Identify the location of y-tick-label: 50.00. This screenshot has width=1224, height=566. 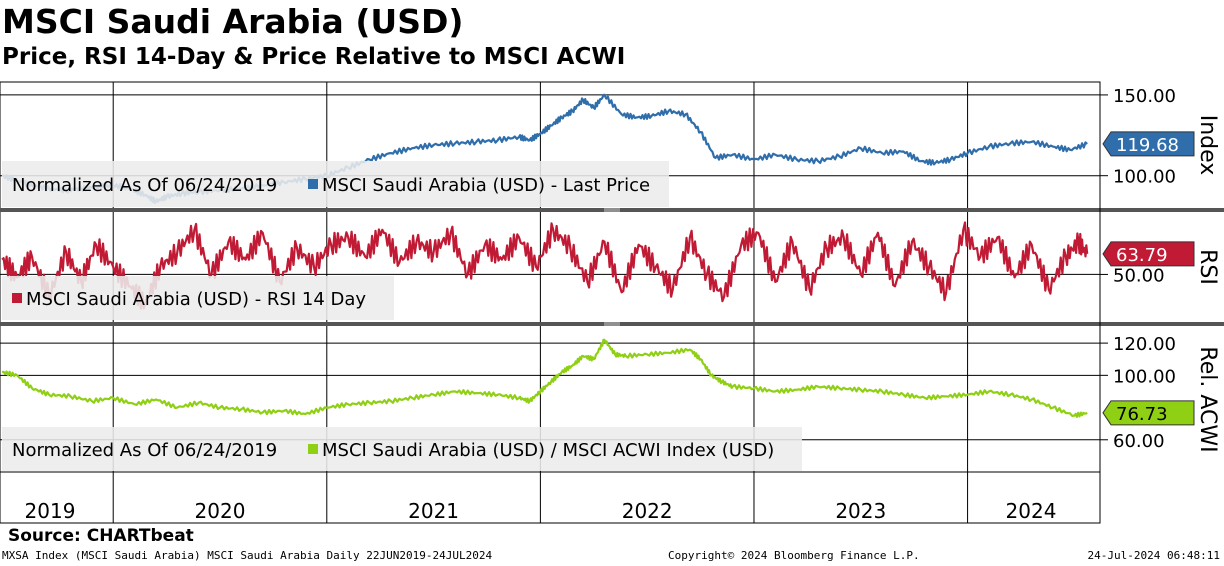
(1139, 275).